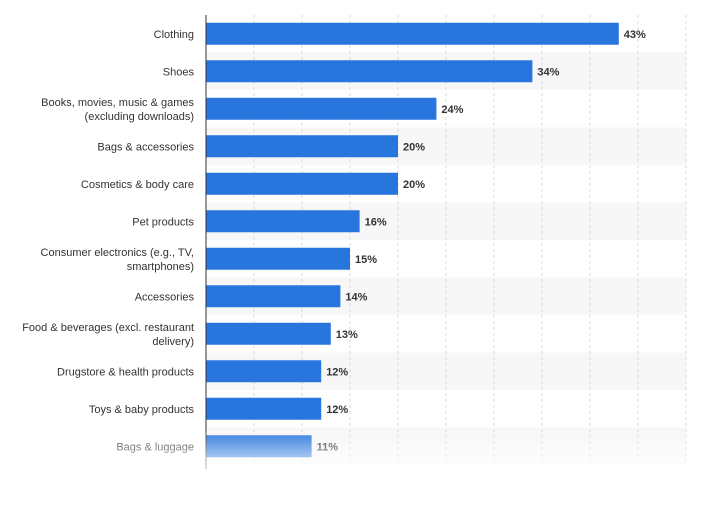 This screenshot has width=712, height=508. I want to click on category-label-line: Food & beverages (excl. restaurant, so click(108, 328).